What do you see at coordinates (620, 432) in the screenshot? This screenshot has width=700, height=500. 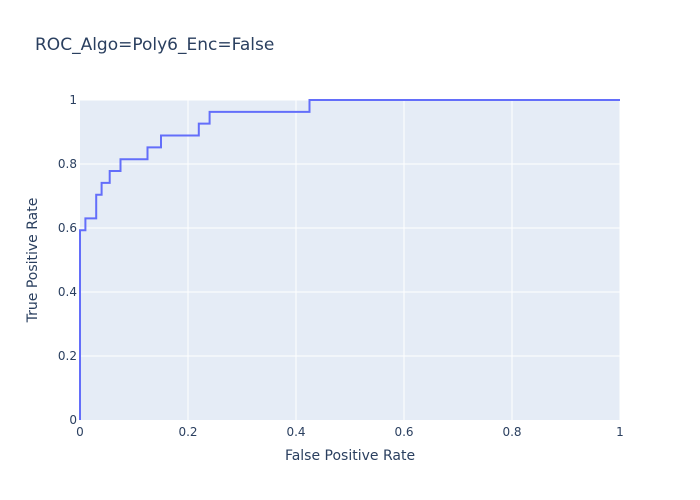 I see `x-tick-label: 1` at bounding box center [620, 432].